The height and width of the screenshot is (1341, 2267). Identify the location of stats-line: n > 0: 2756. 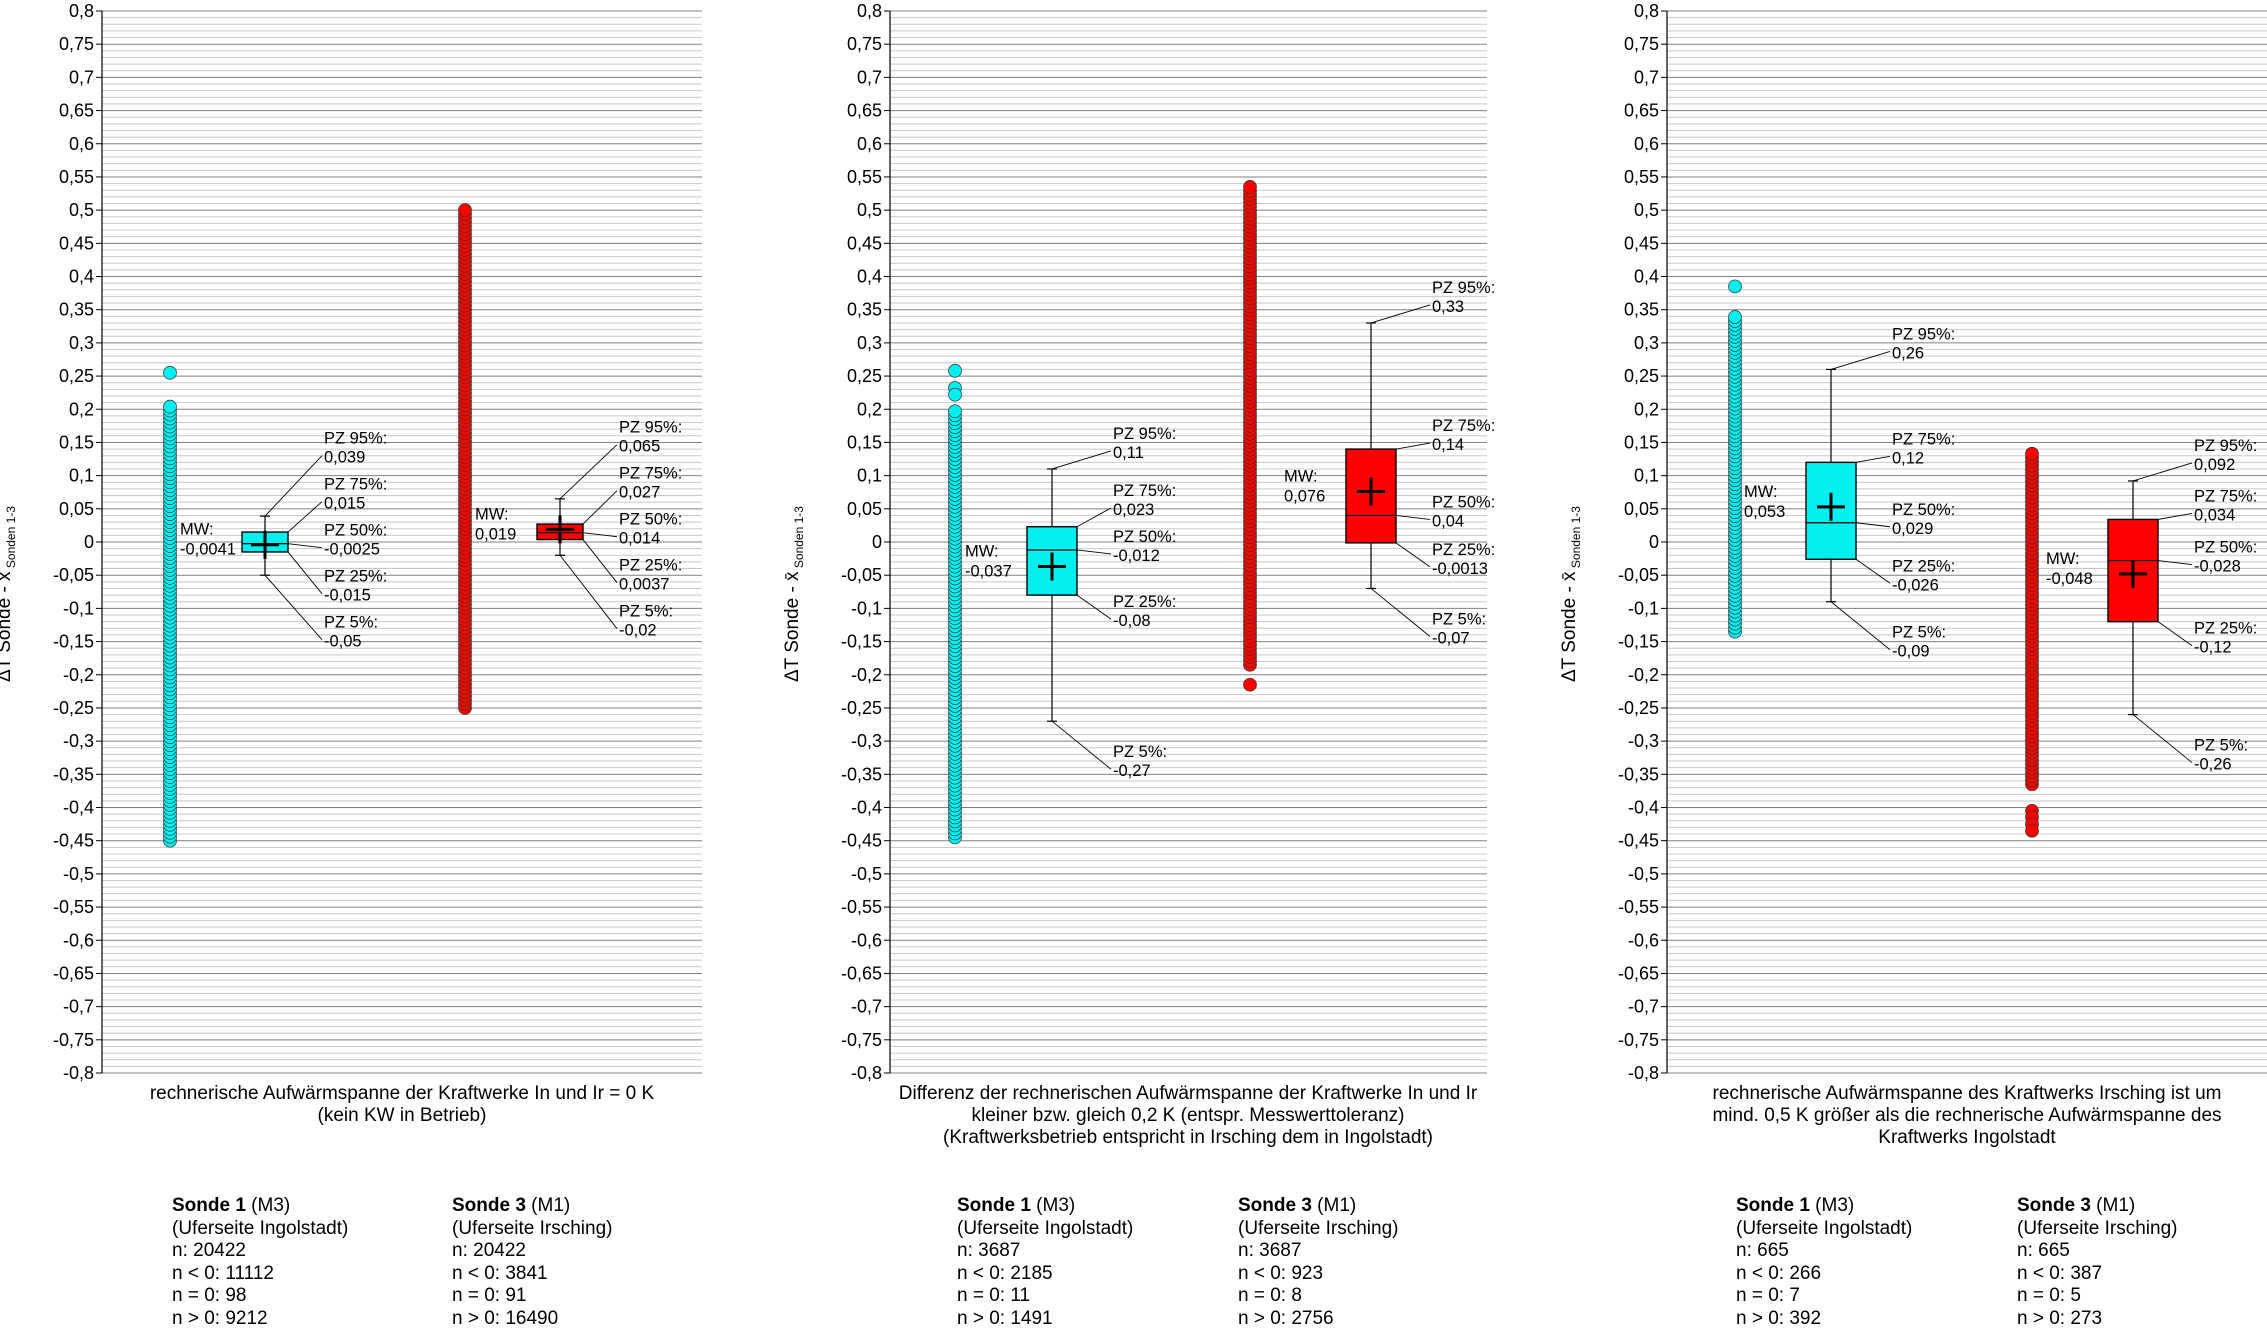
(1286, 1318).